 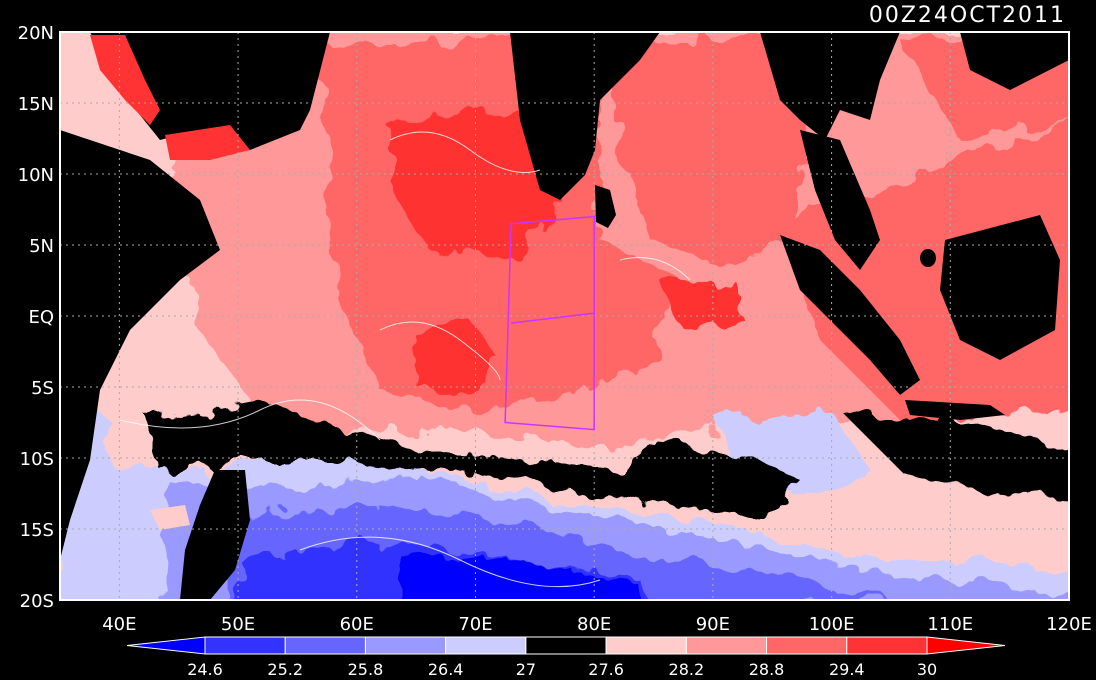 What do you see at coordinates (215, 535) in the screenshot?
I see `land-madagascar` at bounding box center [215, 535].